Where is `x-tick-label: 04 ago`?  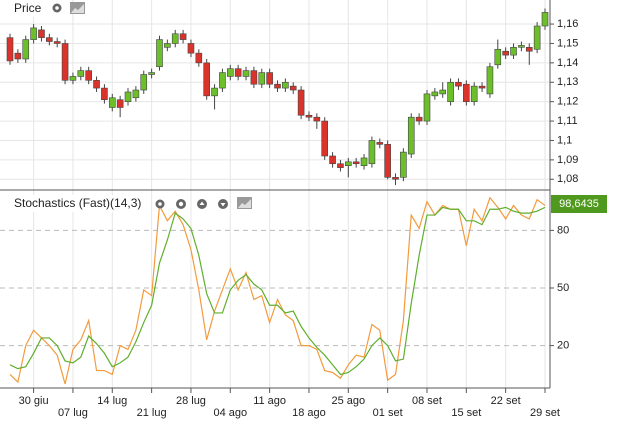 x-tick-label: 04 ago is located at coordinates (230, 413).